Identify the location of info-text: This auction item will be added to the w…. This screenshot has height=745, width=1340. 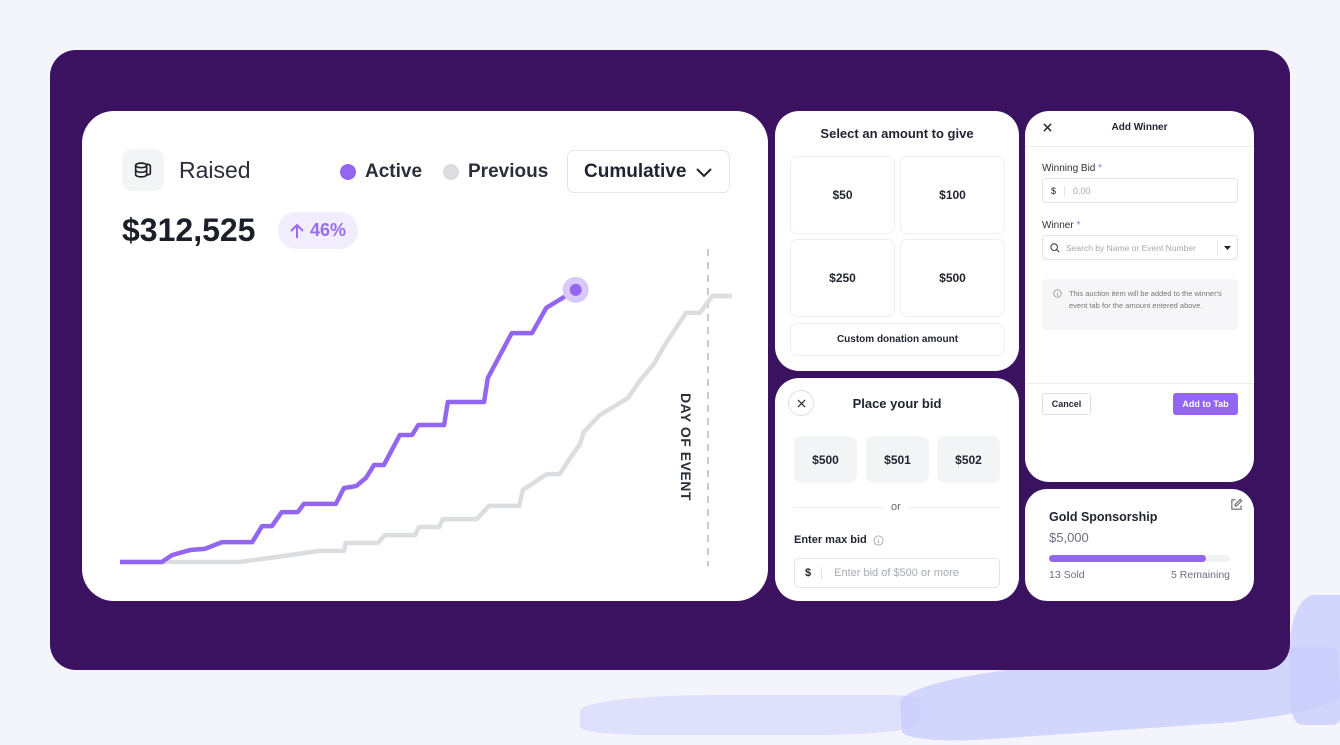
(1145, 299).